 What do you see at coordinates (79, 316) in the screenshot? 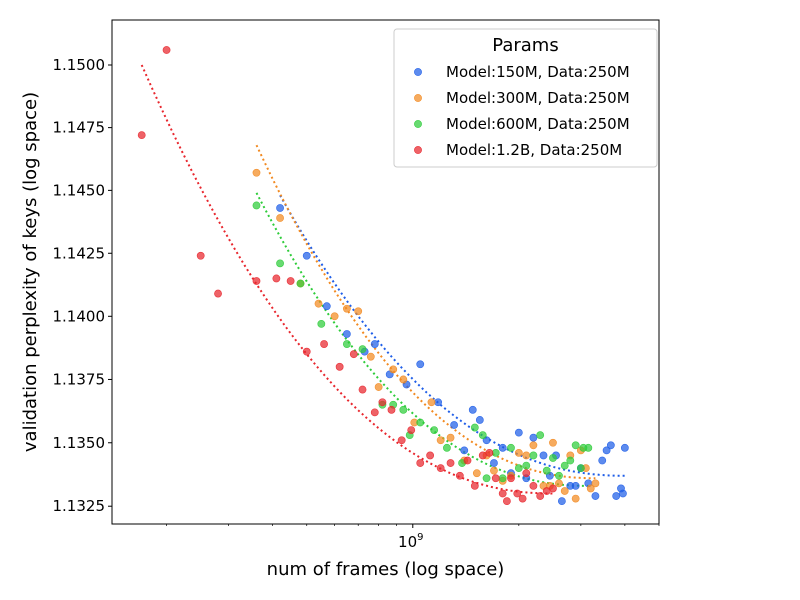
I see `y-tick-label: 1.1400` at bounding box center [79, 316].